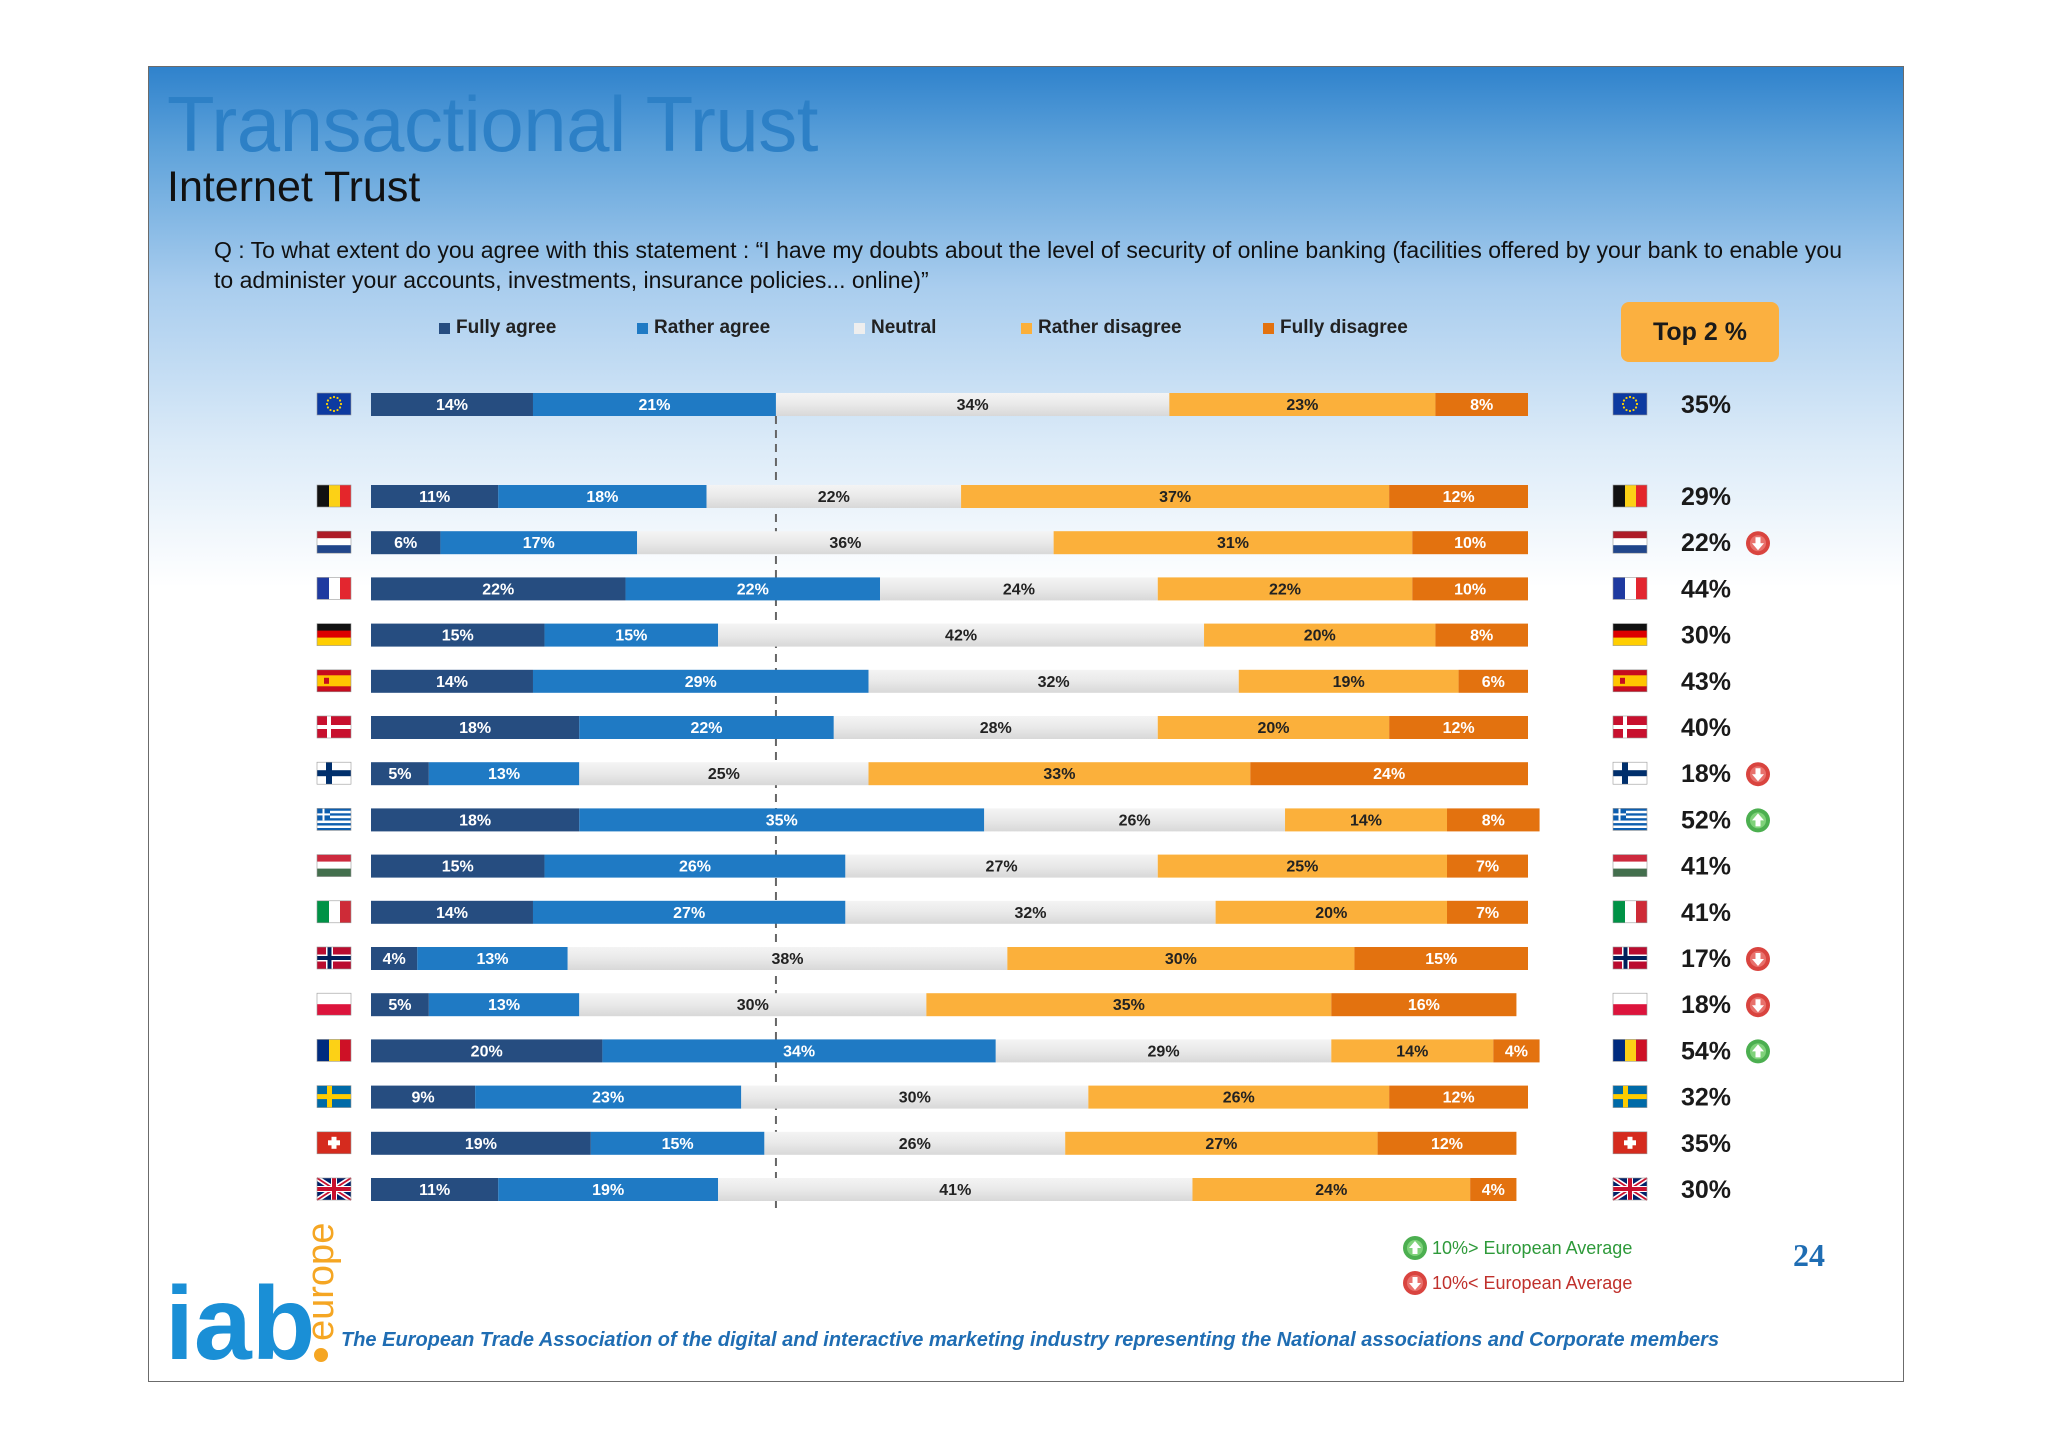 Image resolution: width=2048 pixels, height=1447 pixels. I want to click on bar-value-label: 25%, so click(724, 774).